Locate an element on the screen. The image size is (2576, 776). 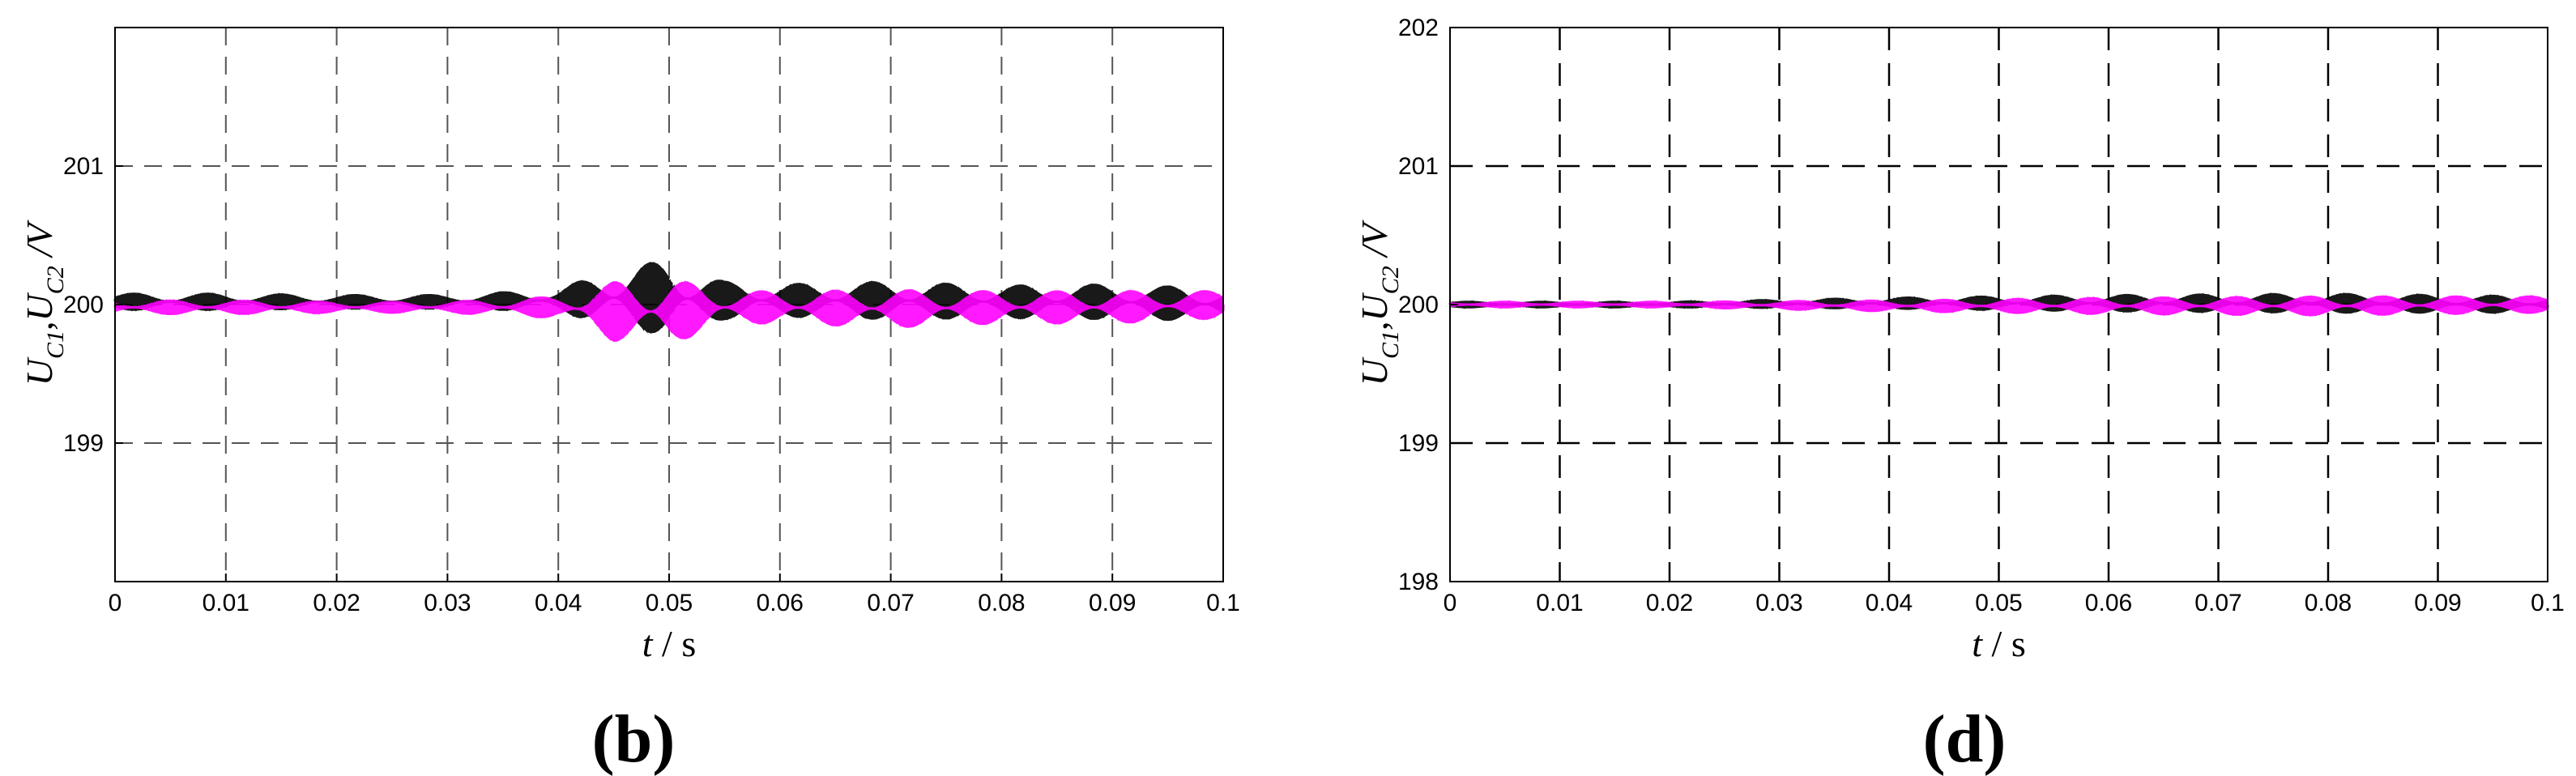
series-layer-b is located at coordinates (669, 302).